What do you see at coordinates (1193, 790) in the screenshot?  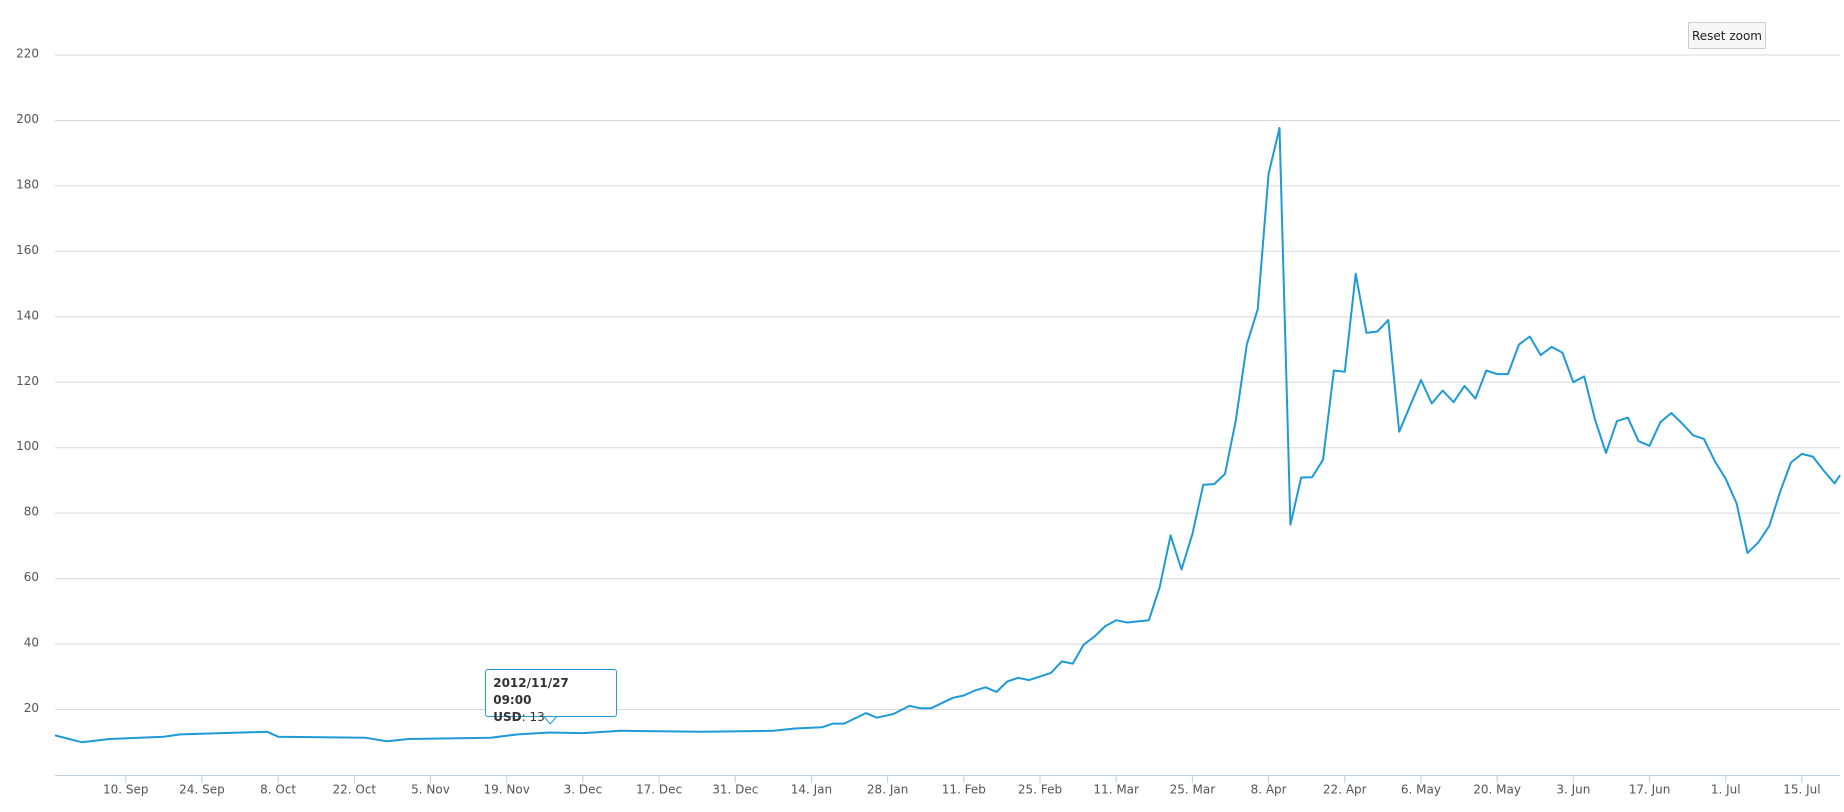 I see `x-tick-label: 25. Mar` at bounding box center [1193, 790].